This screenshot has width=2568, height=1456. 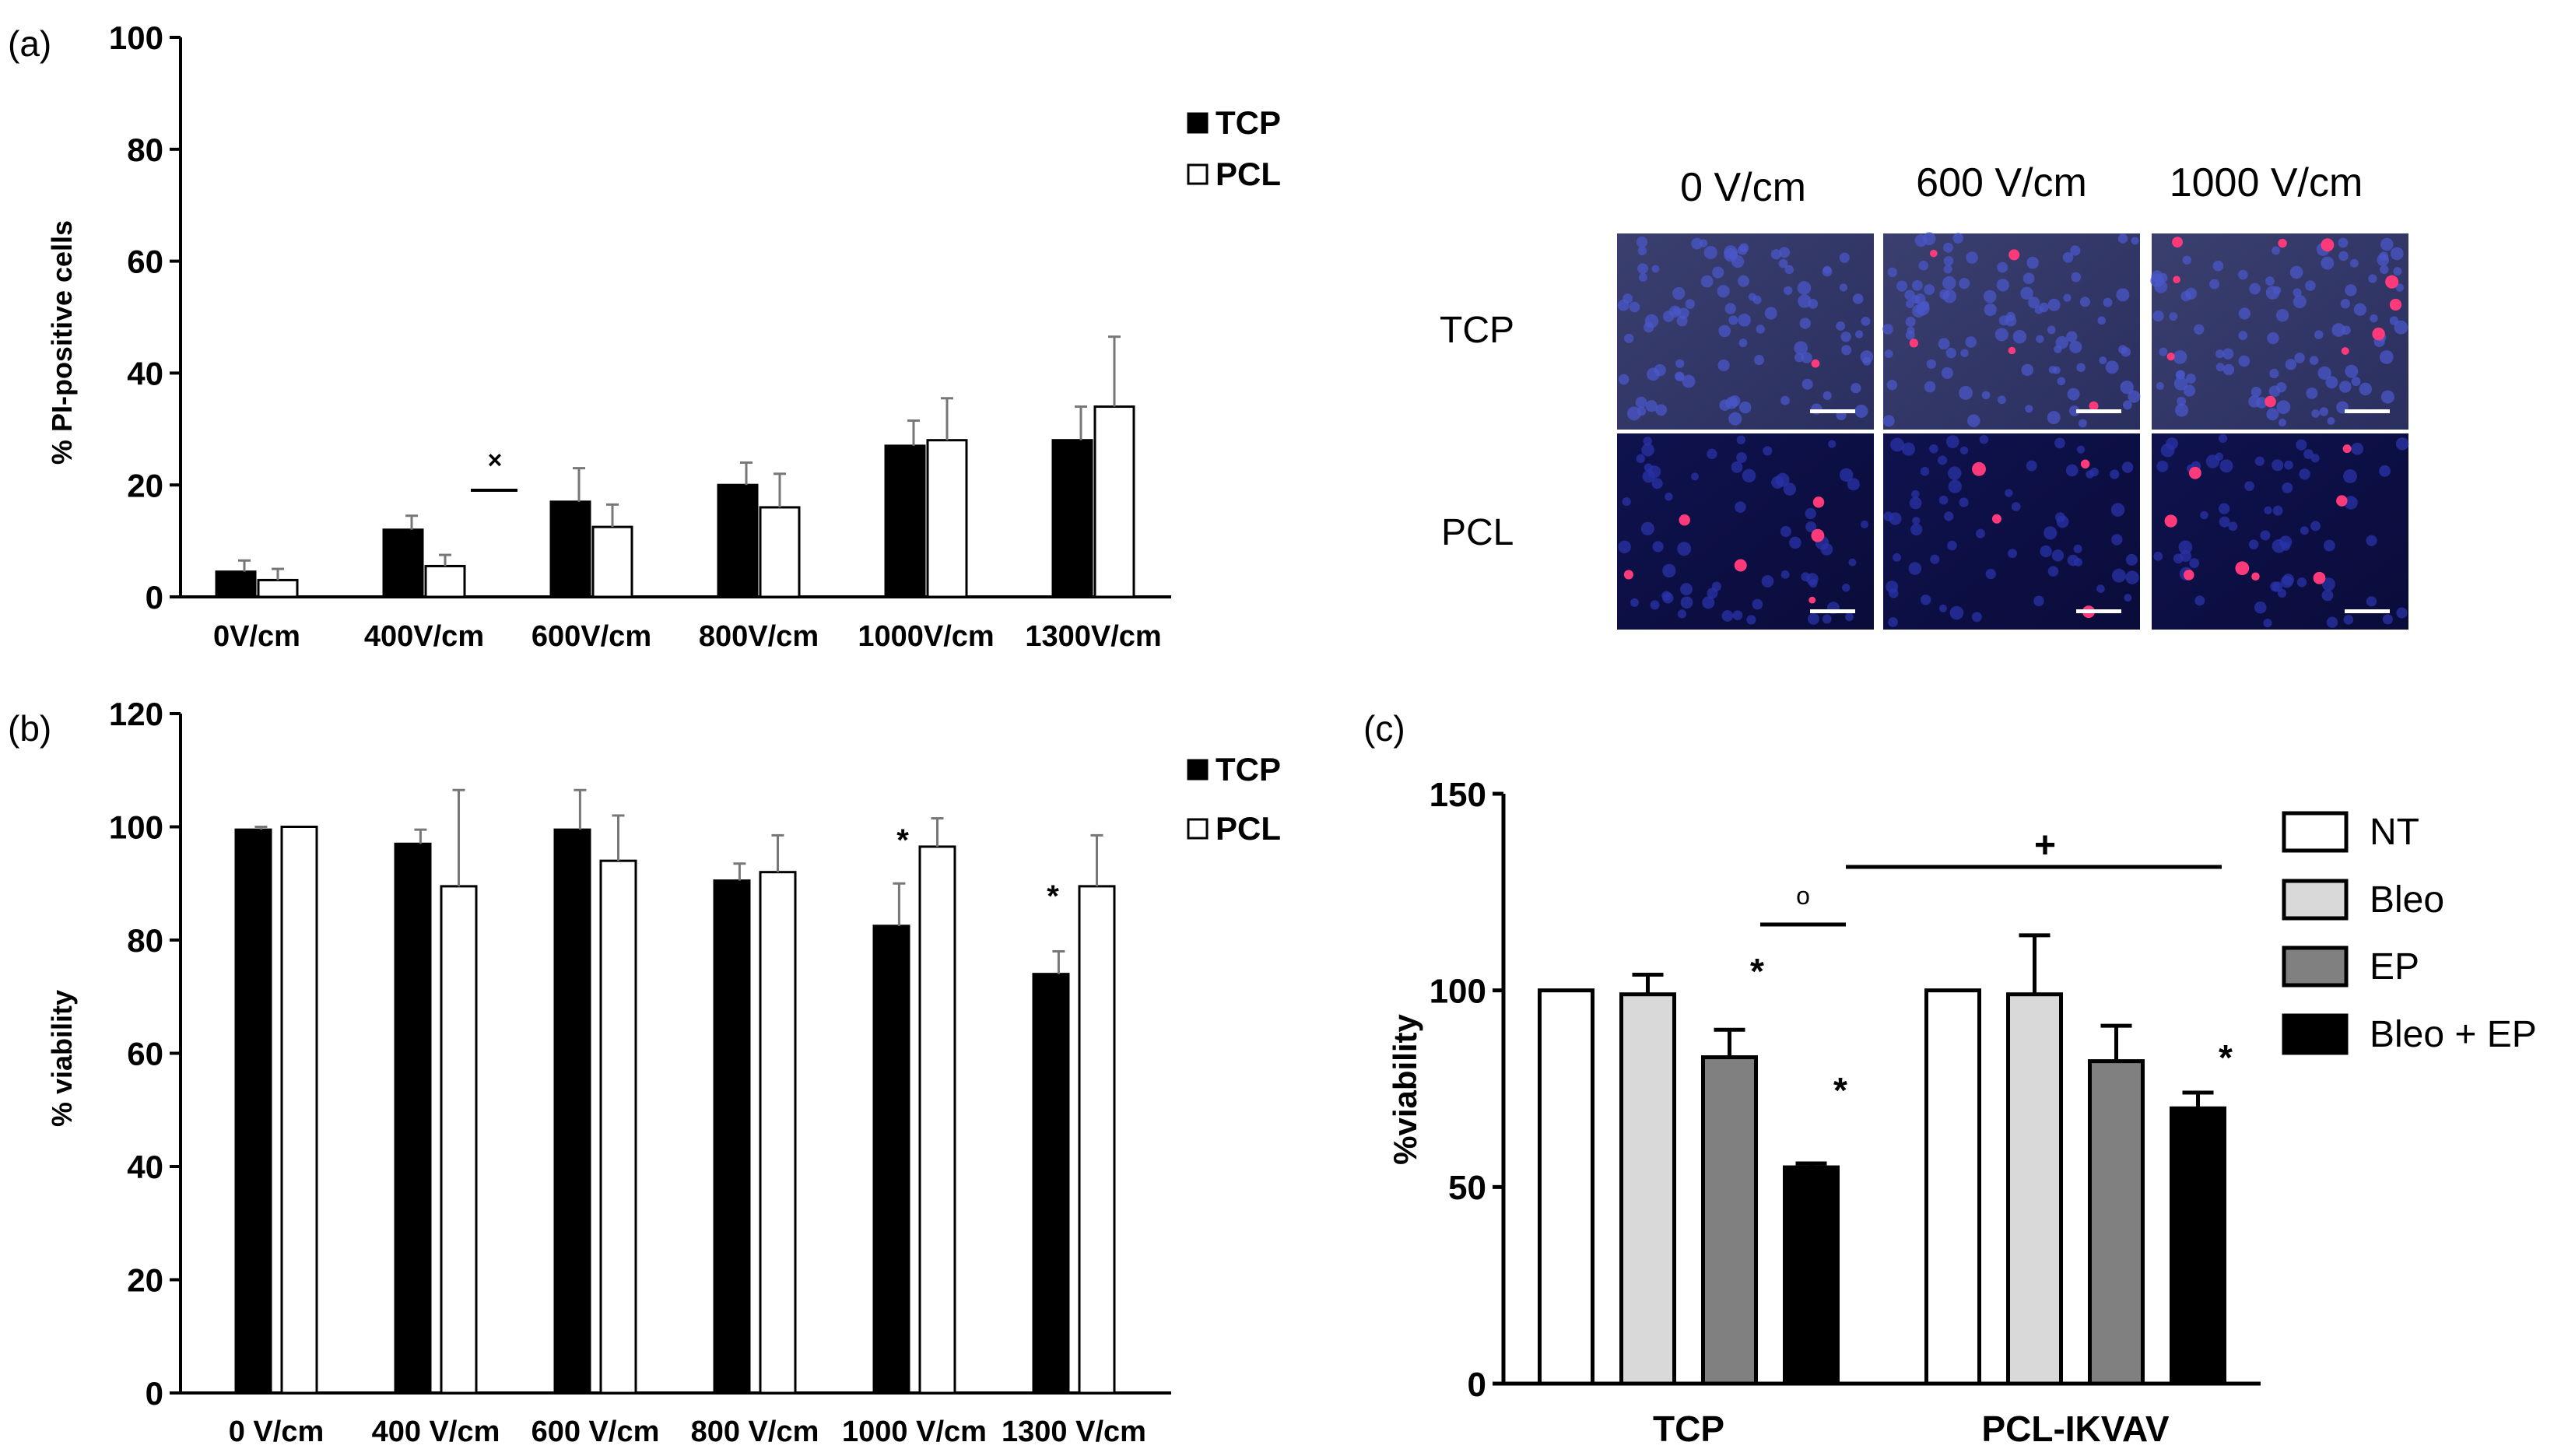 What do you see at coordinates (2226, 1058) in the screenshot?
I see `significance-mark: *` at bounding box center [2226, 1058].